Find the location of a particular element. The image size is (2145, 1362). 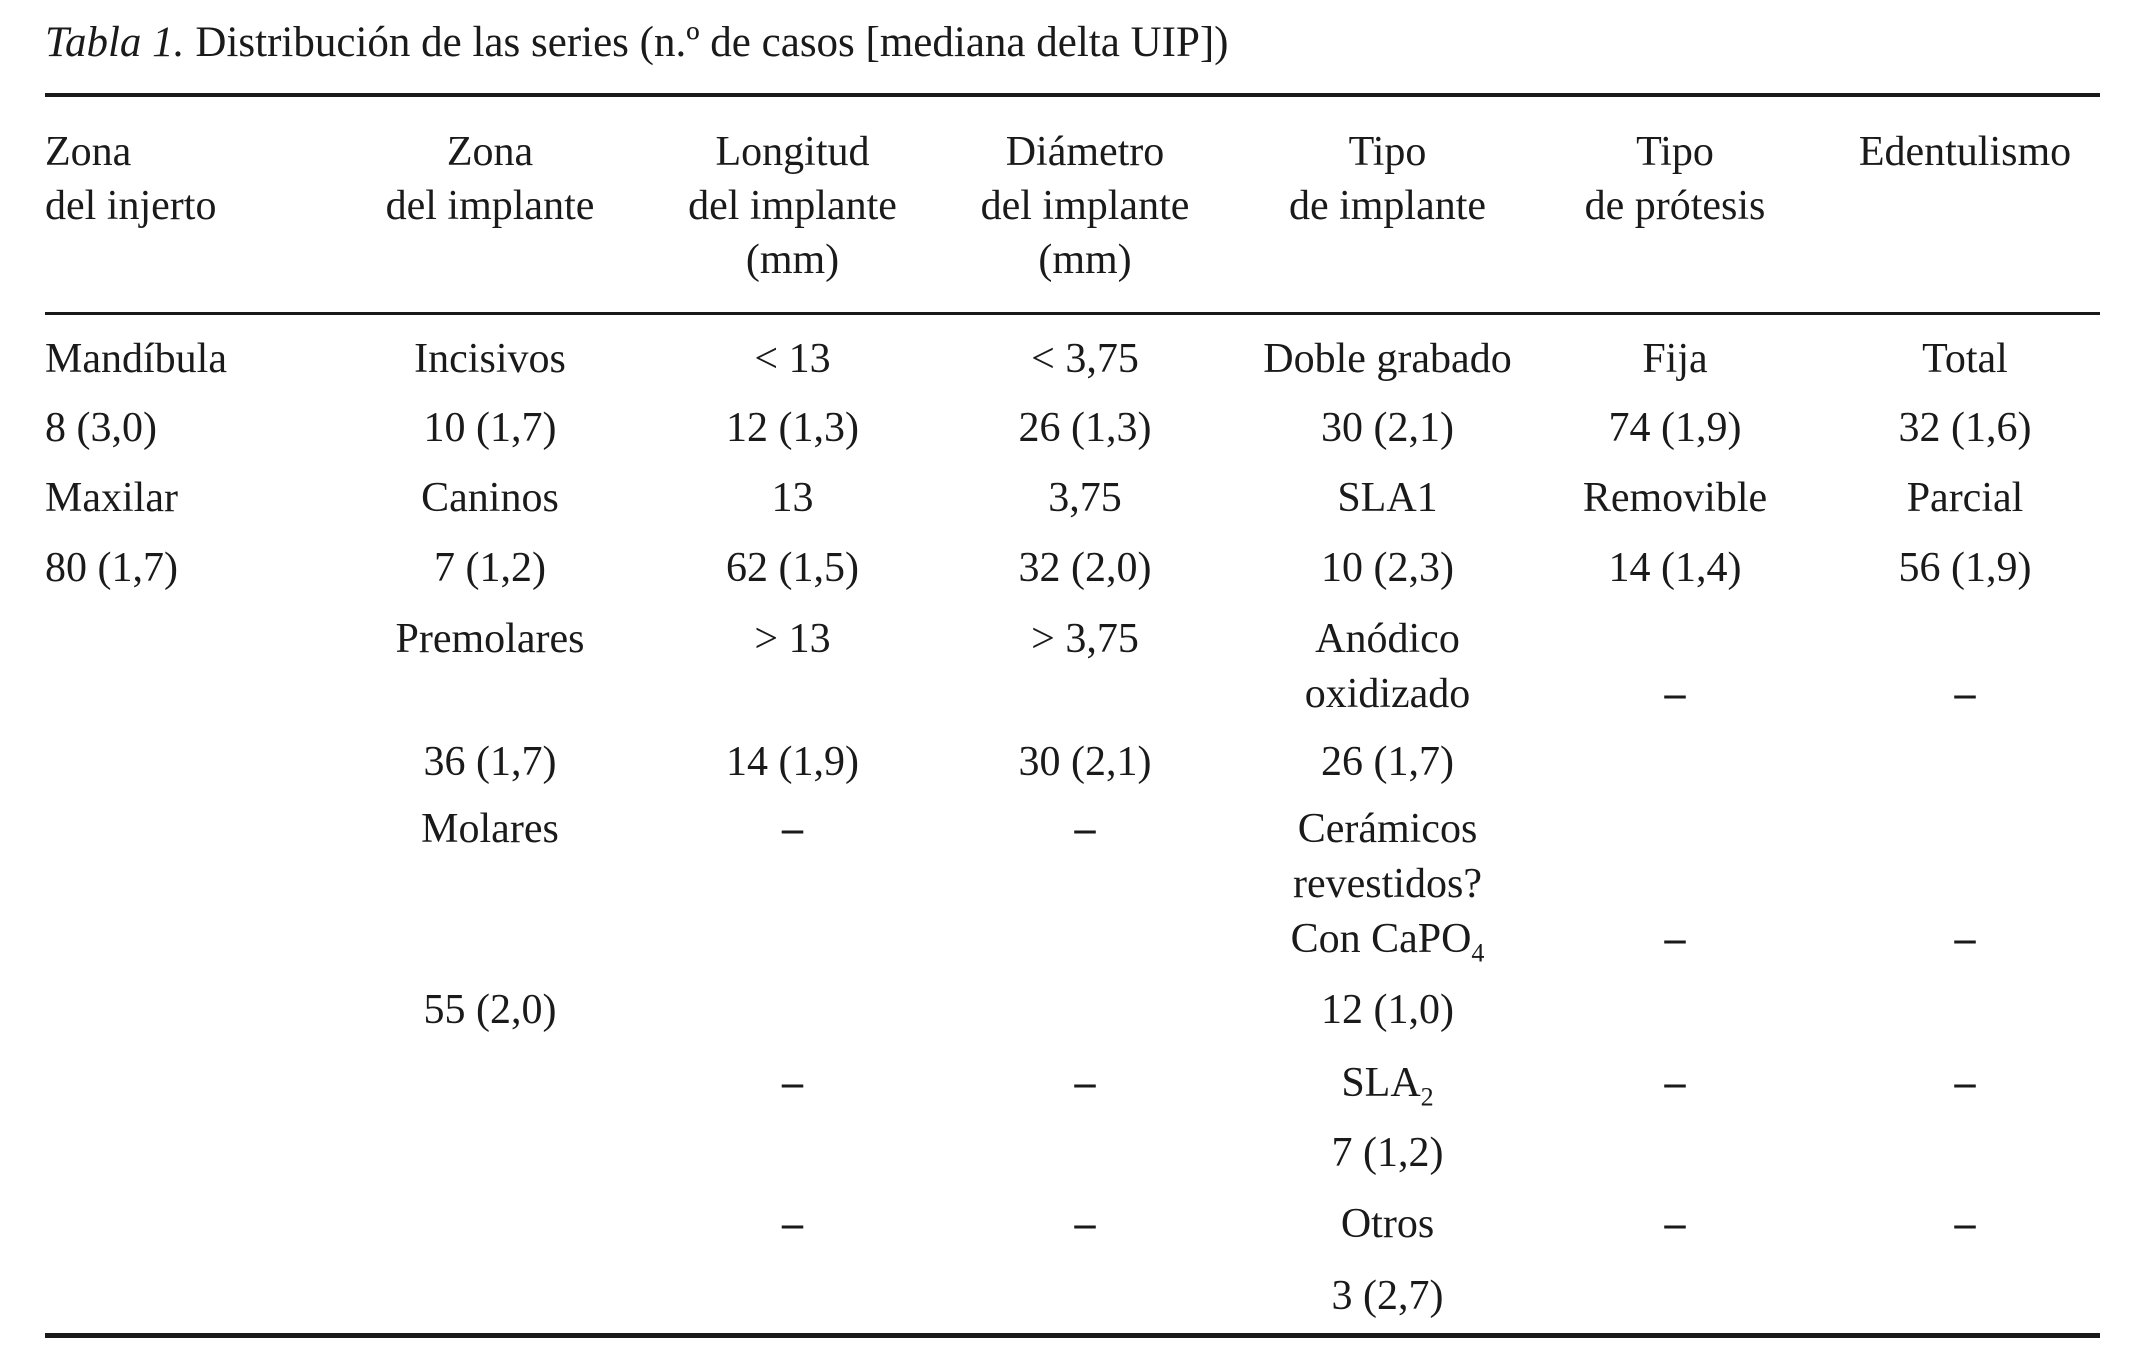

table-cell: Doble grabado is located at coordinates (1387, 358).